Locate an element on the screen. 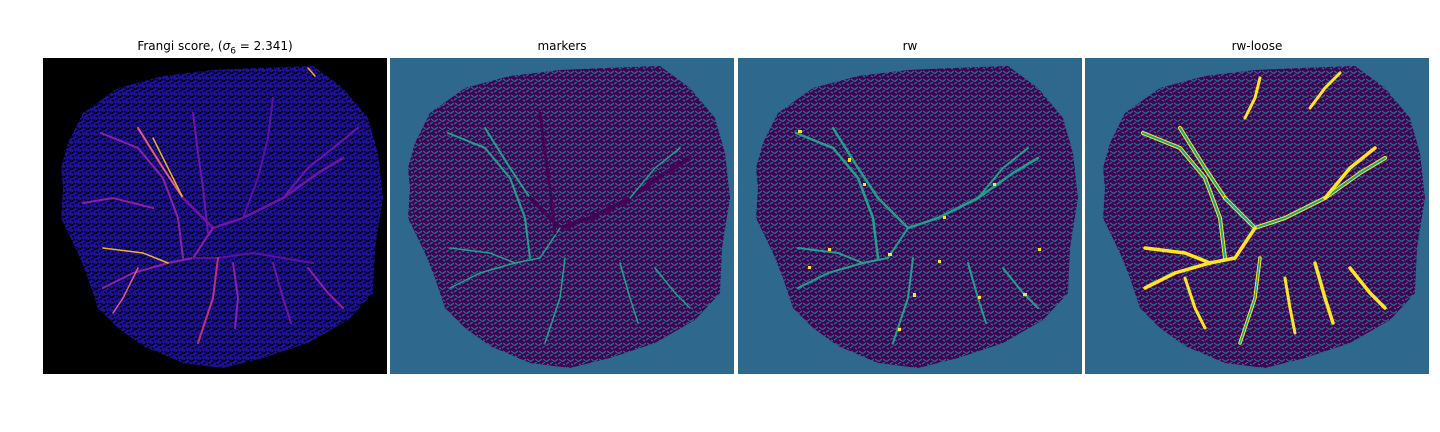 Image resolution: width=1440 pixels, height=432 pixels. rw-loose-title: rw-loose is located at coordinates (1257, 46).